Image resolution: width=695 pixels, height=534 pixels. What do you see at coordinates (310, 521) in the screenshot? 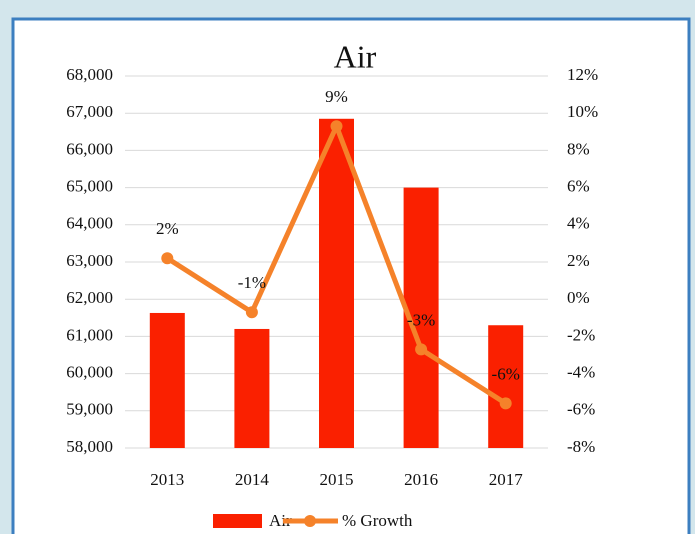
I see `legend-marker` at bounding box center [310, 521].